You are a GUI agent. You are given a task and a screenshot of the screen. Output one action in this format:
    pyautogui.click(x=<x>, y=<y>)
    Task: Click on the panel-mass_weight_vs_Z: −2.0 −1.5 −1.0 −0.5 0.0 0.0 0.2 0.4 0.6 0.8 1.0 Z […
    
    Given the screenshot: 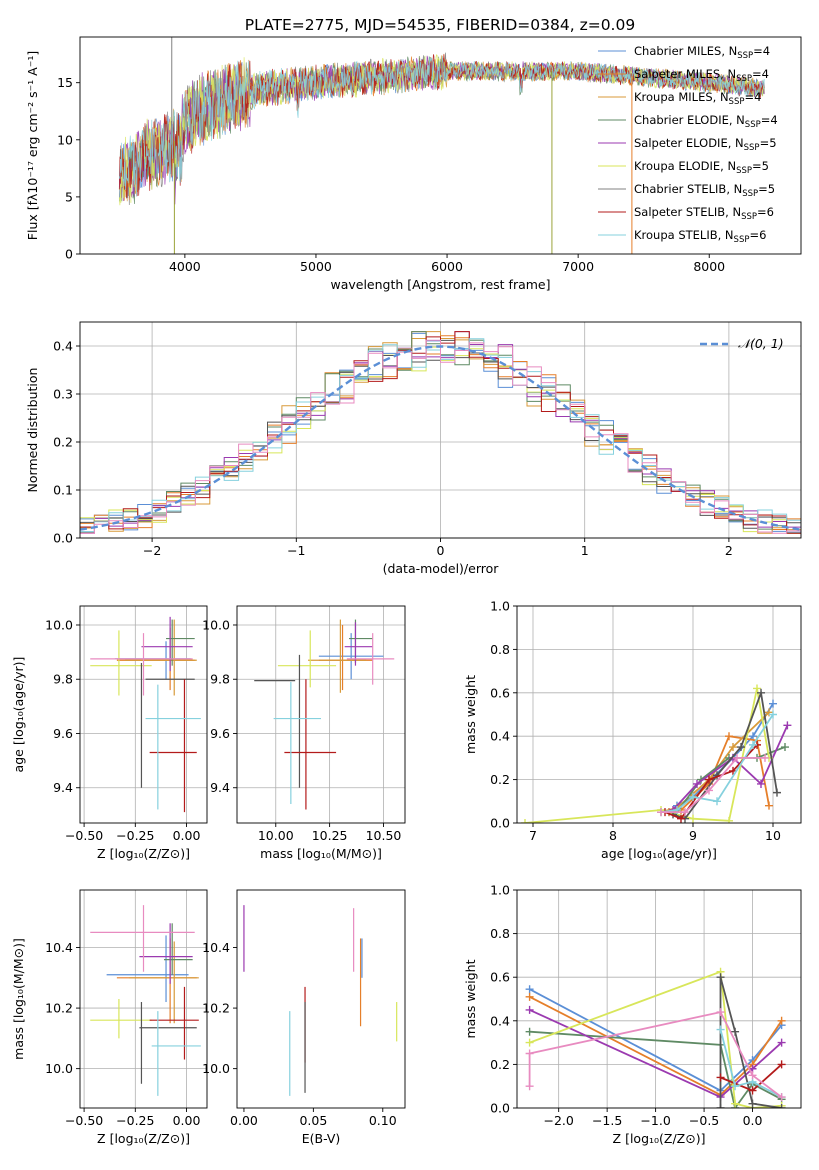 What is the action you would take?
    pyautogui.click(x=632, y=1014)
    